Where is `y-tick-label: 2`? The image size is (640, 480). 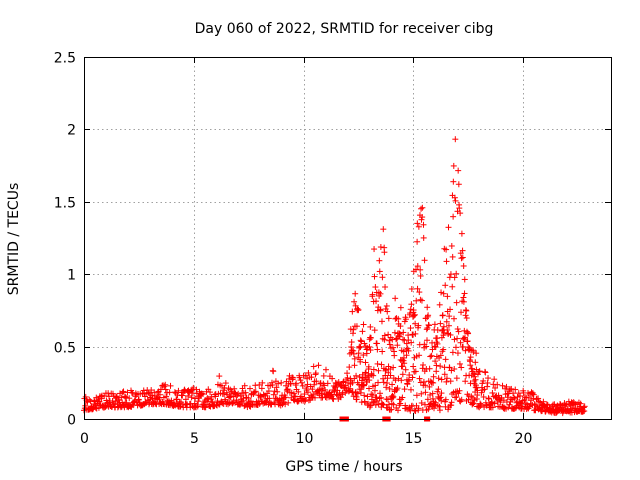
y-tick-label: 2 is located at coordinates (71, 131).